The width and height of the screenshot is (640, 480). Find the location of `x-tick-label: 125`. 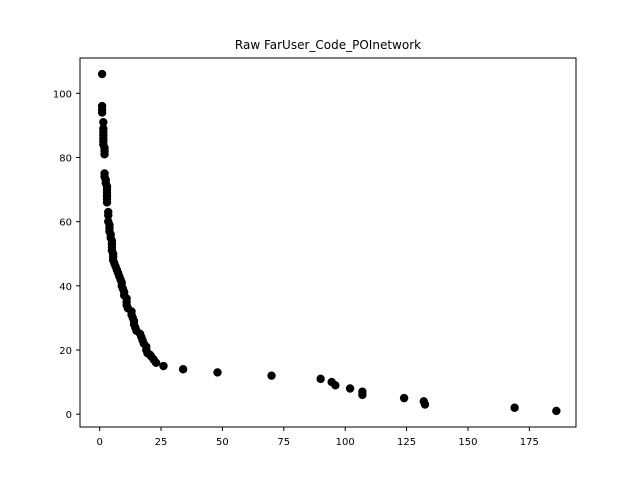

x-tick-label: 125 is located at coordinates (406, 442).